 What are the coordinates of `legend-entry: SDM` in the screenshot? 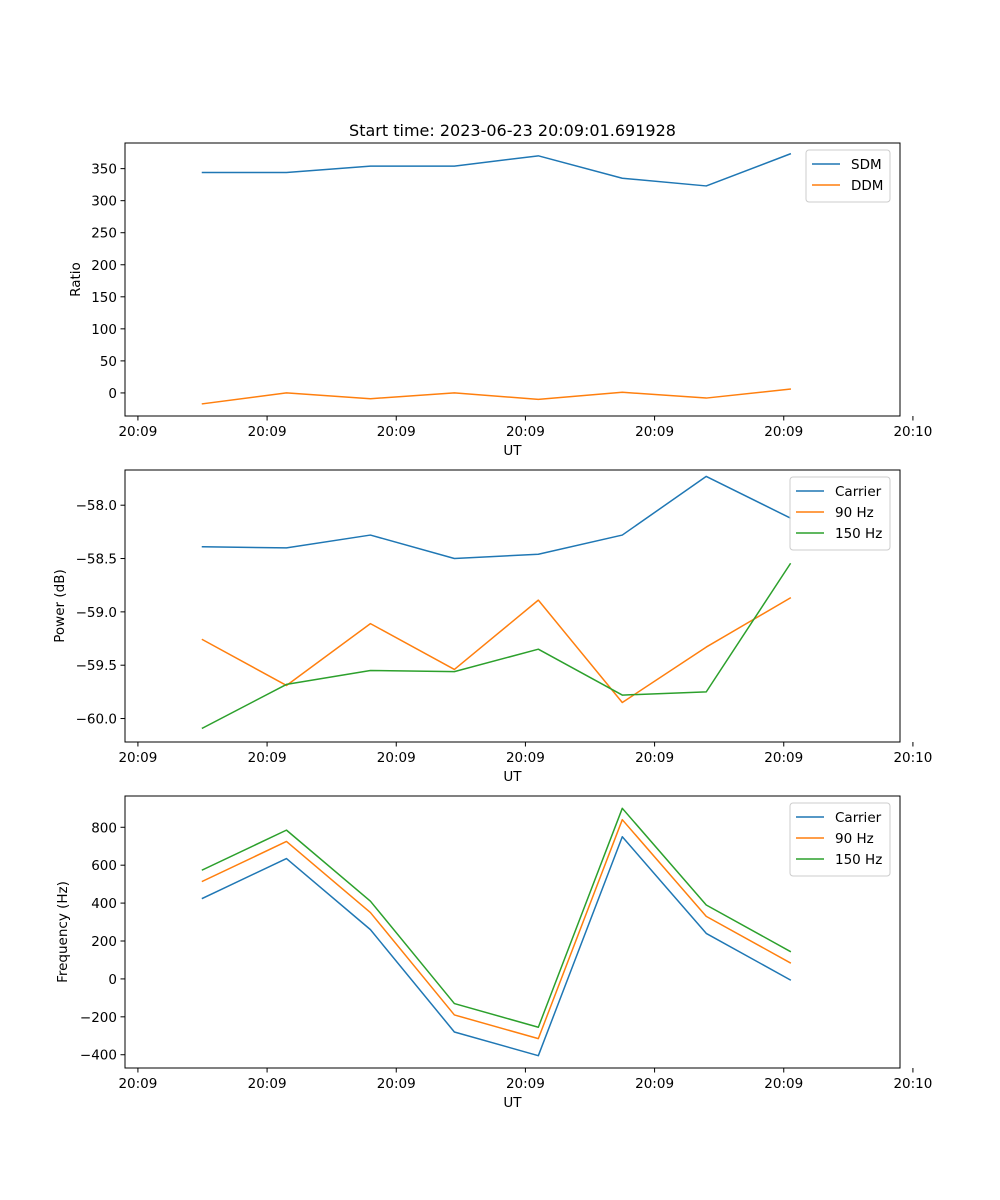 It's located at (866, 165).